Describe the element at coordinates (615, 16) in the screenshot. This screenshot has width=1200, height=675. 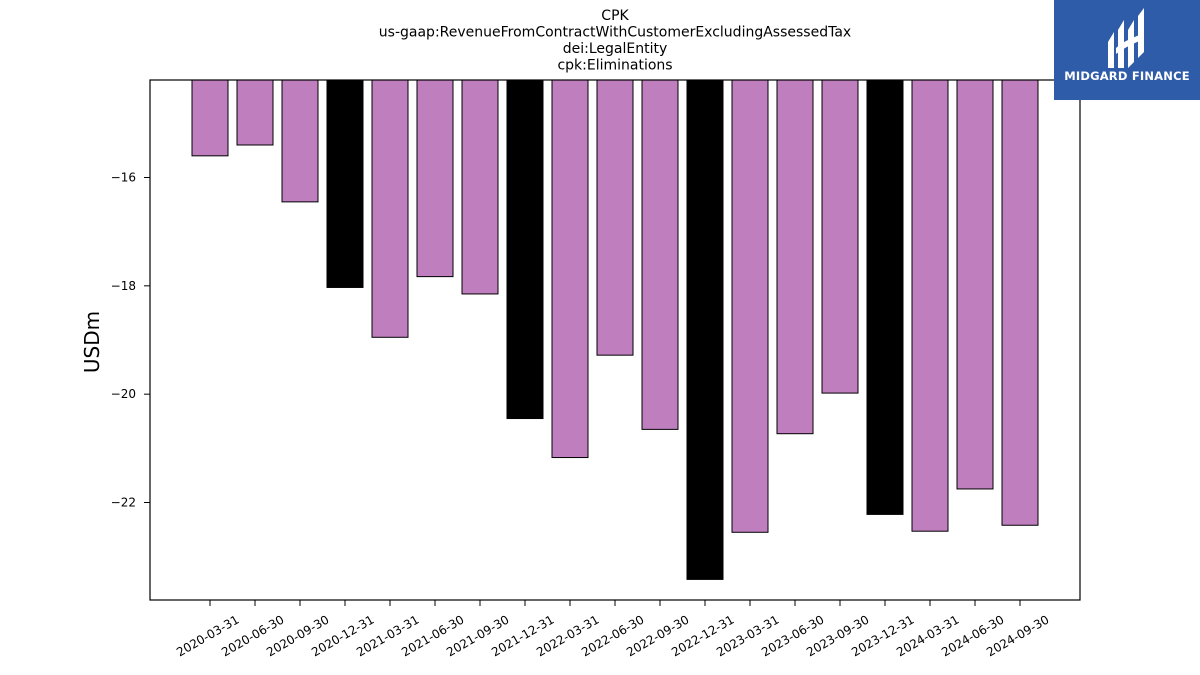
I see `chart-title-line: CPK` at that location.